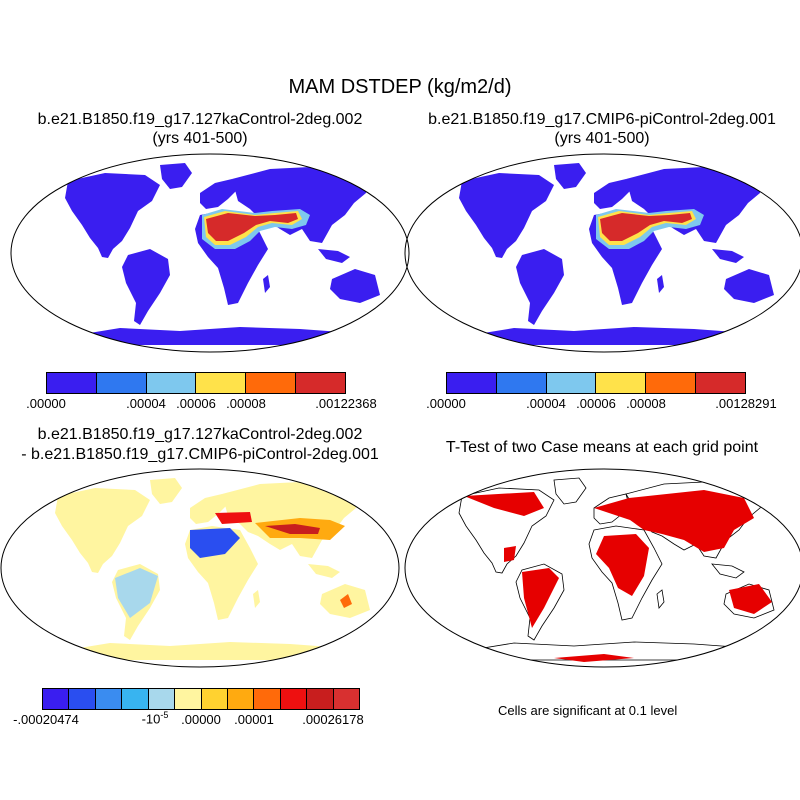 This screenshot has height=800, width=800. Describe the element at coordinates (246, 403) in the screenshot. I see `panel-a-tick: .00008` at that location.